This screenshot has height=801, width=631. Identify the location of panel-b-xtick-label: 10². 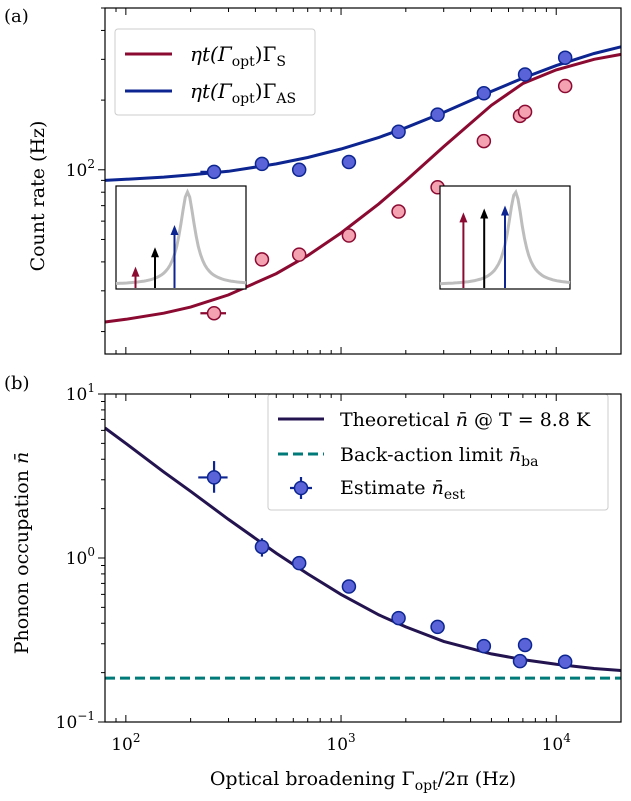
(125, 743).